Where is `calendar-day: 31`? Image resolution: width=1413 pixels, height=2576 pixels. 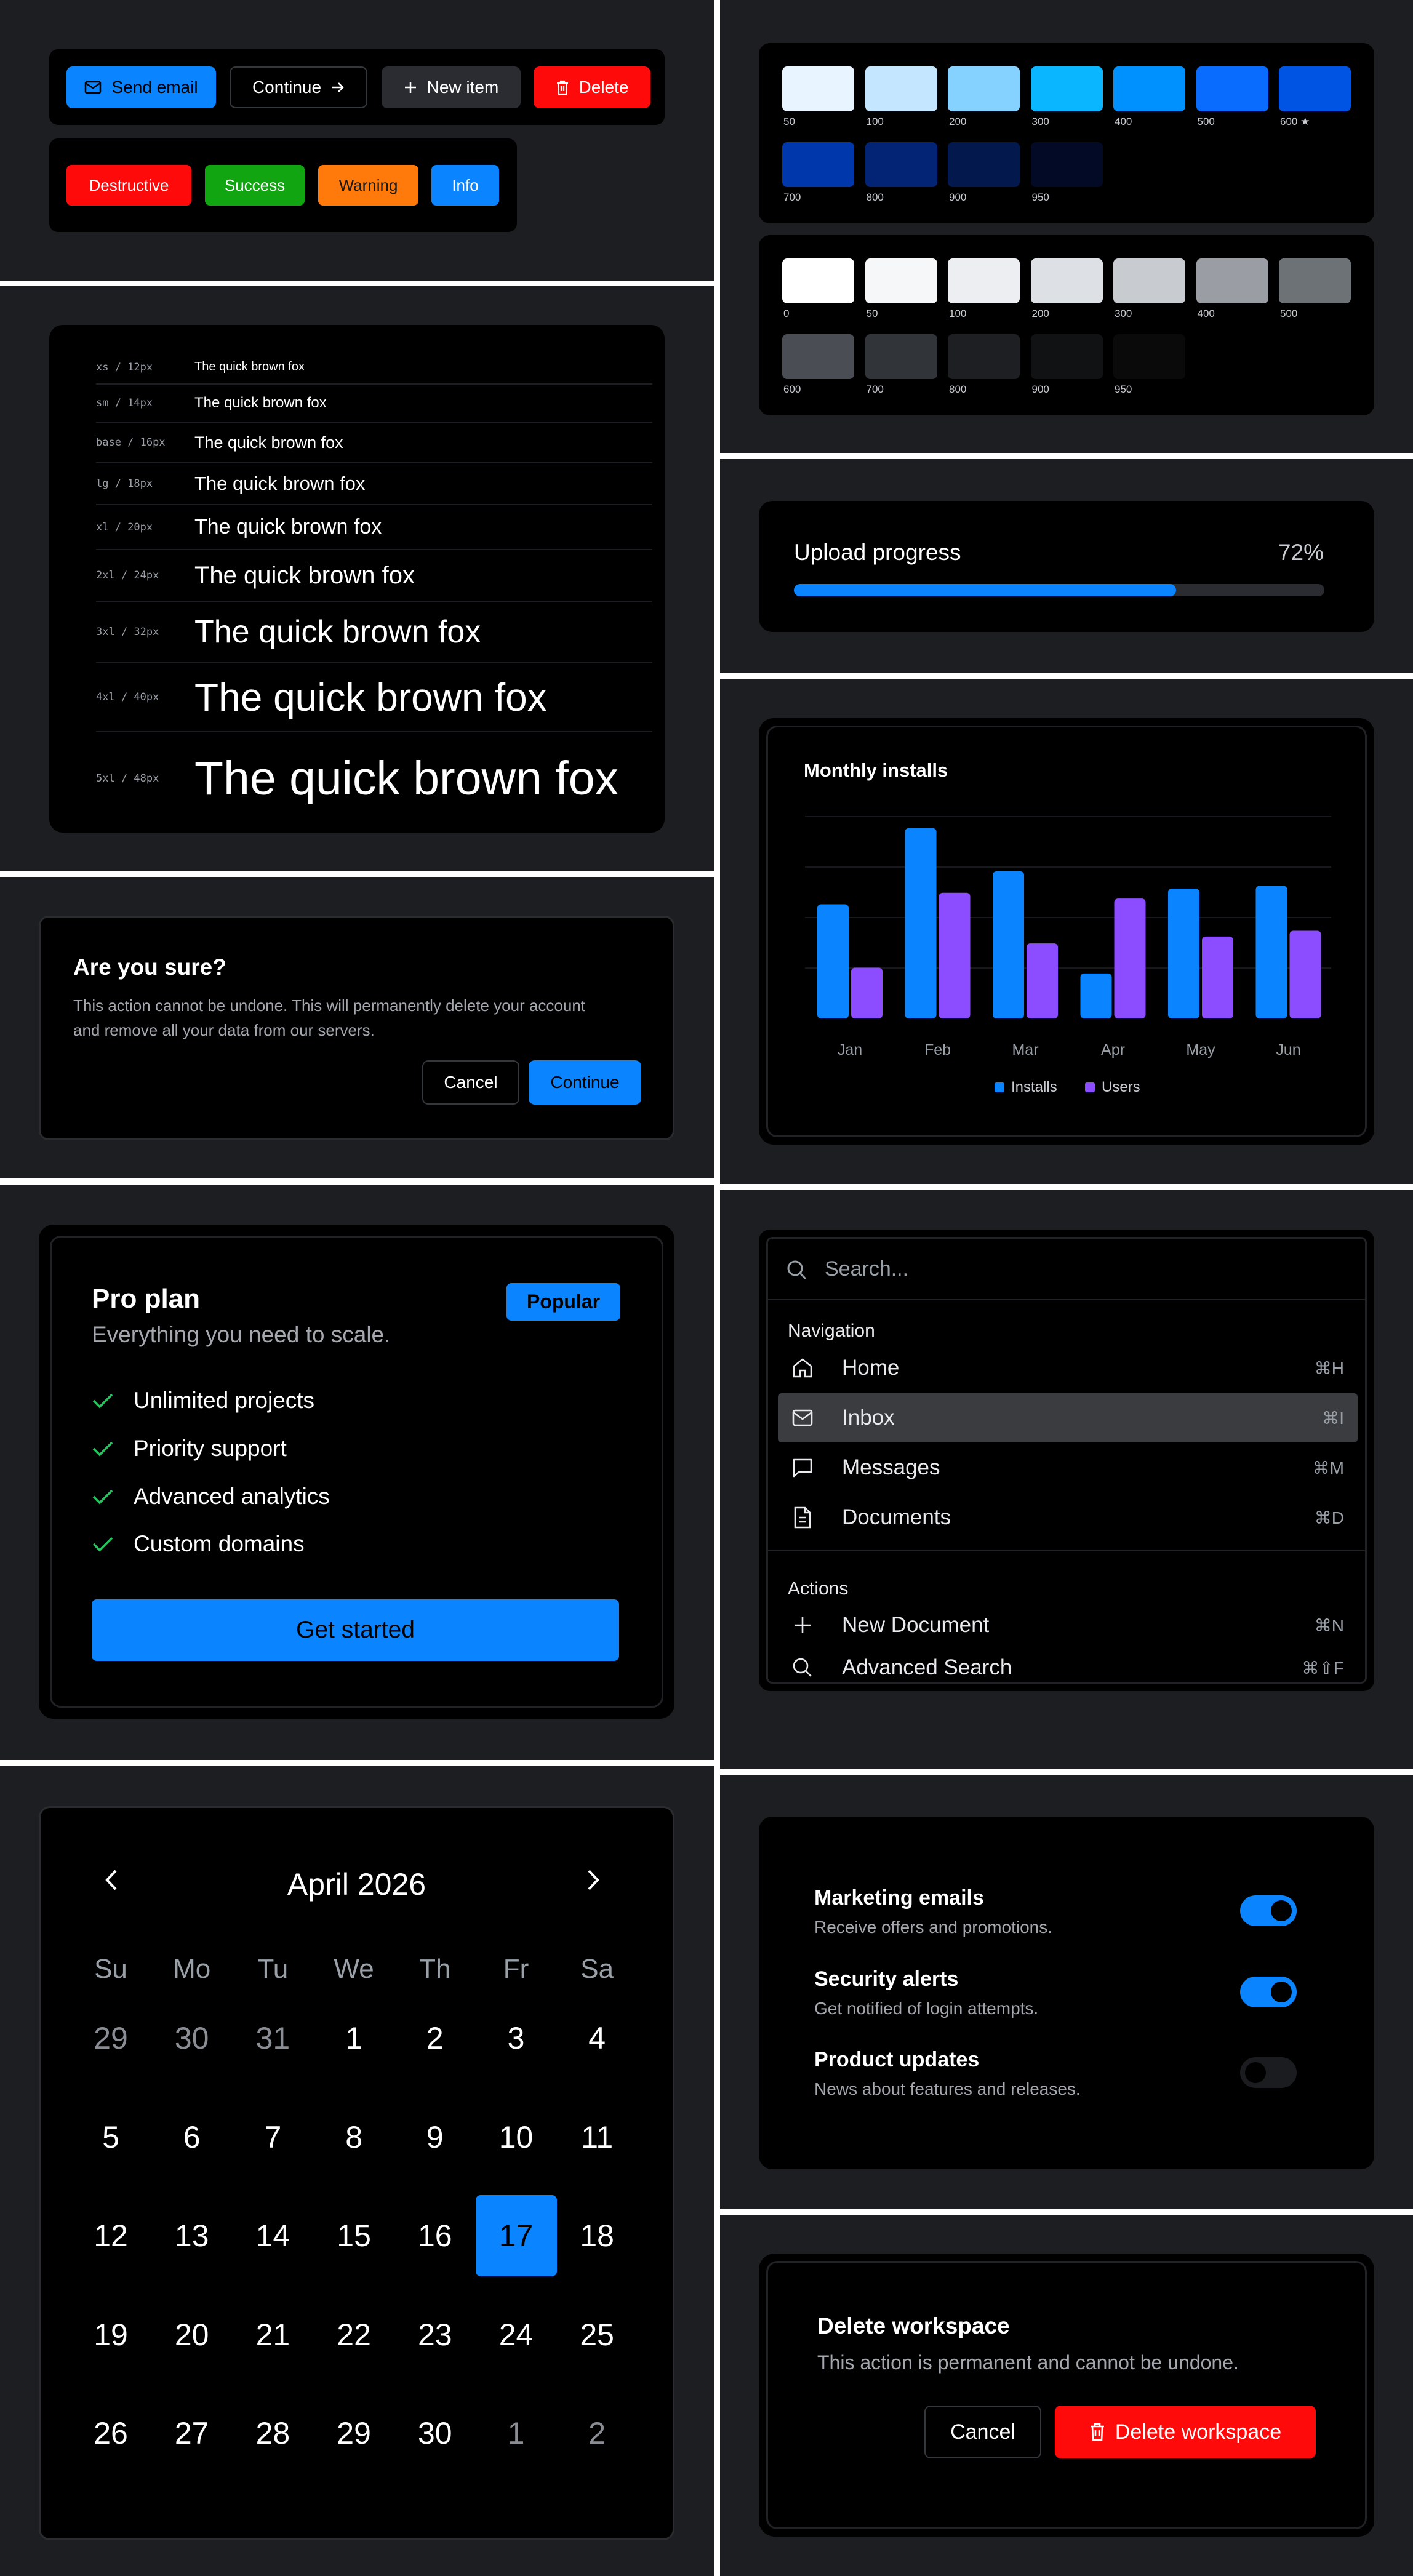
calendar-day: 31 is located at coordinates (272, 2038).